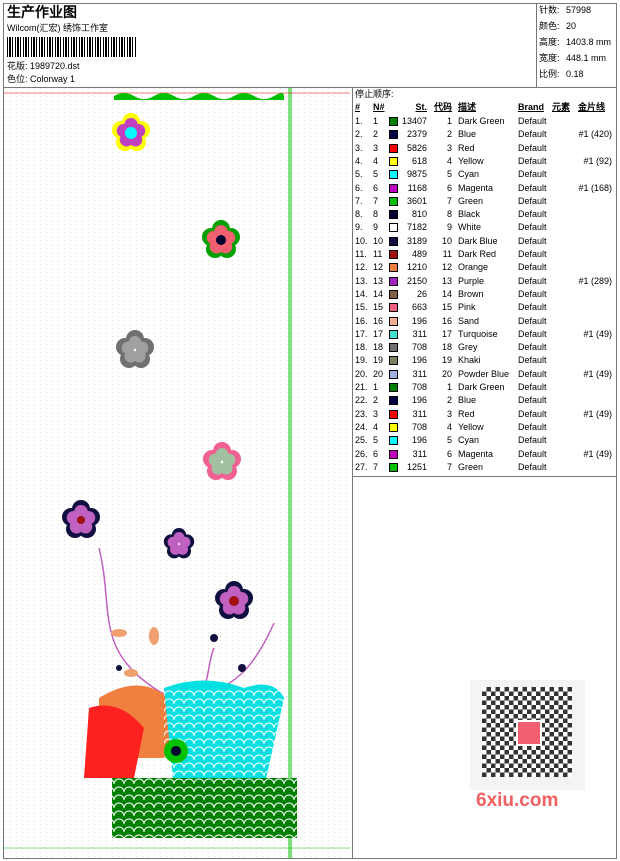 The width and height of the screenshot is (620, 861). What do you see at coordinates (361, 307) in the screenshot?
I see `cell-idx: 15.` at bounding box center [361, 307].